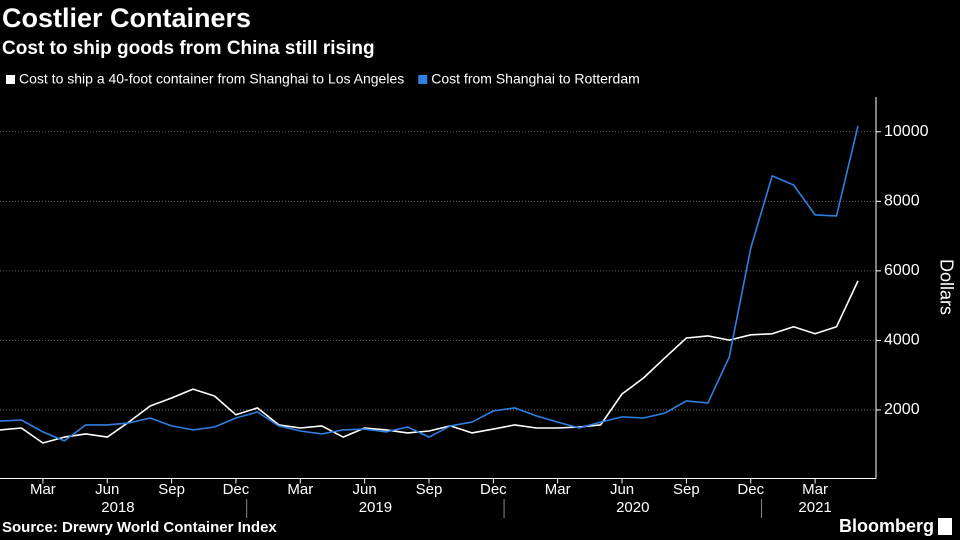 The image size is (960, 540). Describe the element at coordinates (945, 526) in the screenshot. I see `brand-icon` at that location.